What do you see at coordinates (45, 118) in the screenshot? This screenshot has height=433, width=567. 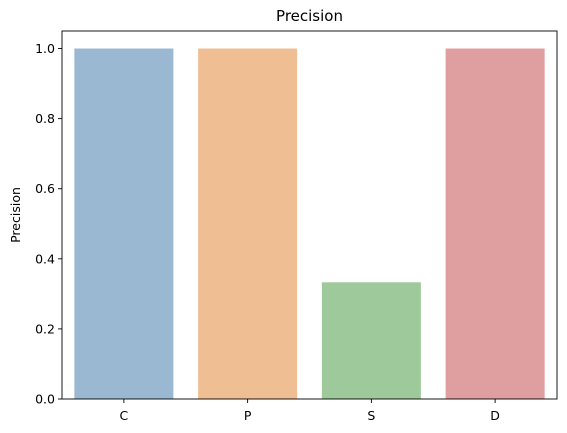 I see `y-tick-label: 0.8` at bounding box center [45, 118].